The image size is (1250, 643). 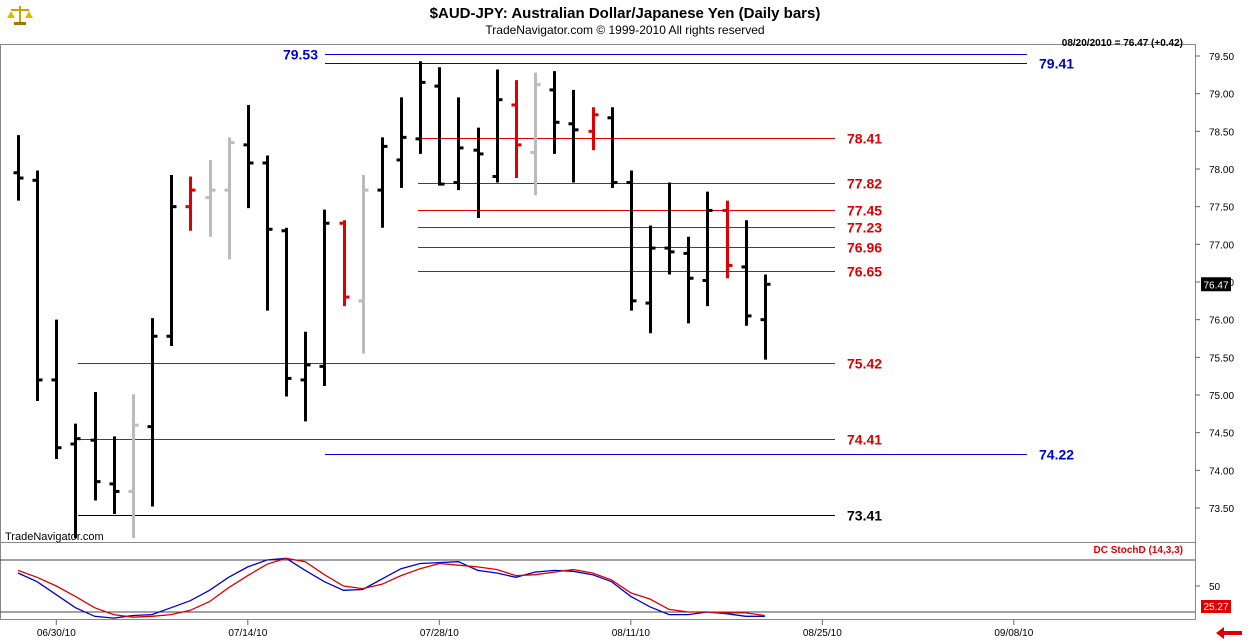 What do you see at coordinates (1221, 57) in the screenshot?
I see `y-tick-label: 79.50` at bounding box center [1221, 57].